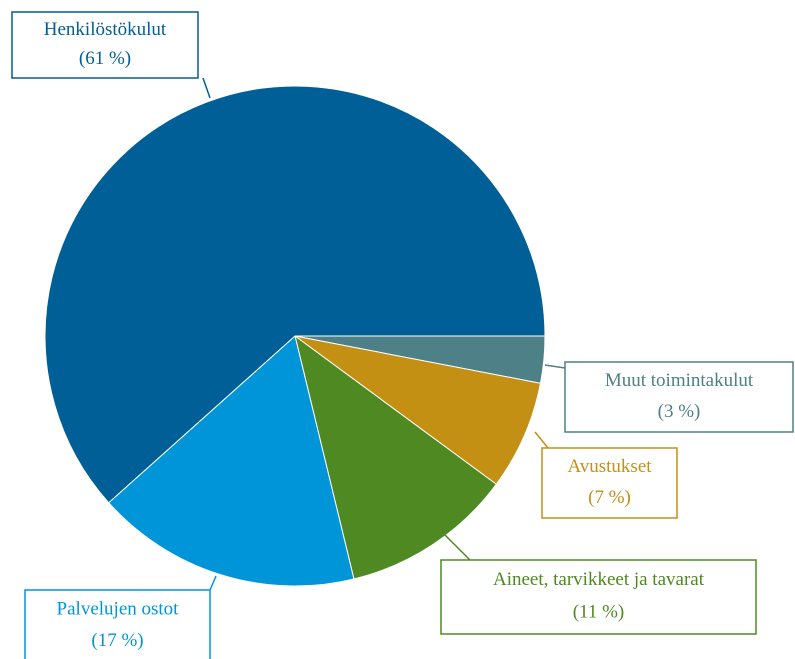 The image size is (795, 659). What do you see at coordinates (118, 609) in the screenshot?
I see `slice-label: Palvelujen ostot` at bounding box center [118, 609].